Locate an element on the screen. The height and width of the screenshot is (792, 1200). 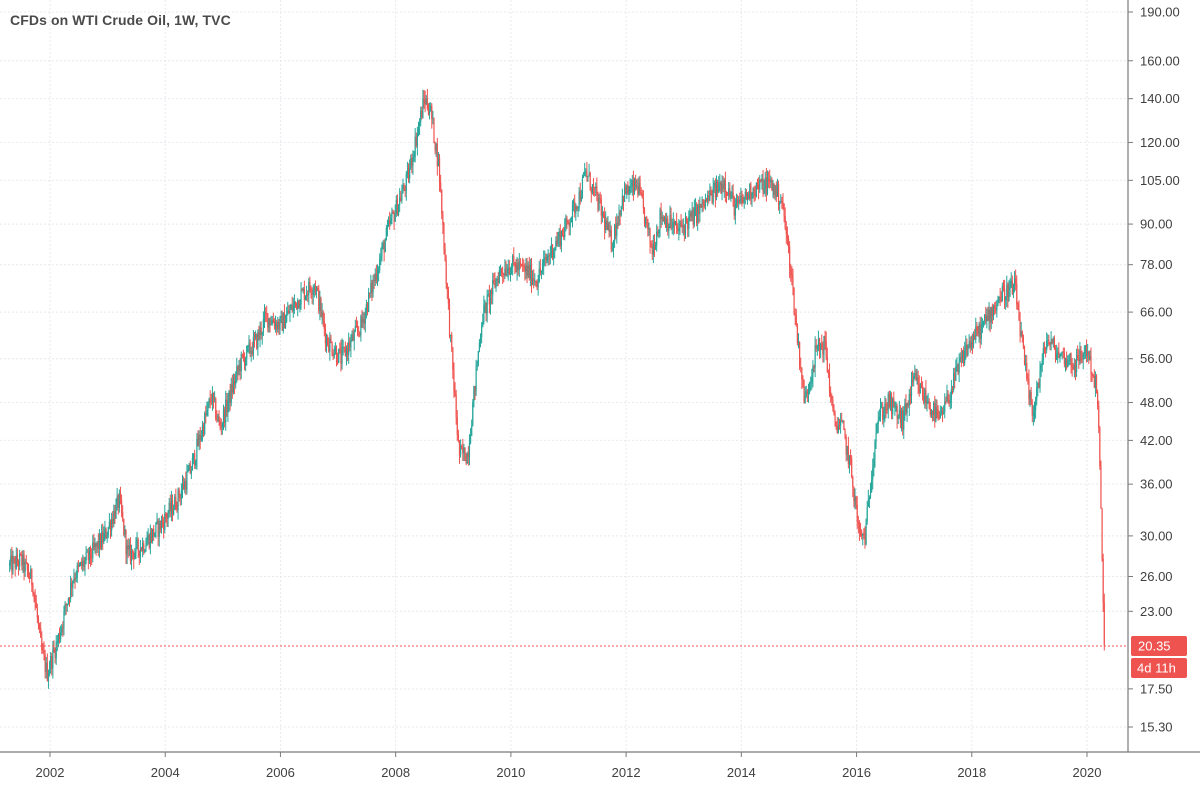
x-tick-label: 2012 is located at coordinates (626, 772).